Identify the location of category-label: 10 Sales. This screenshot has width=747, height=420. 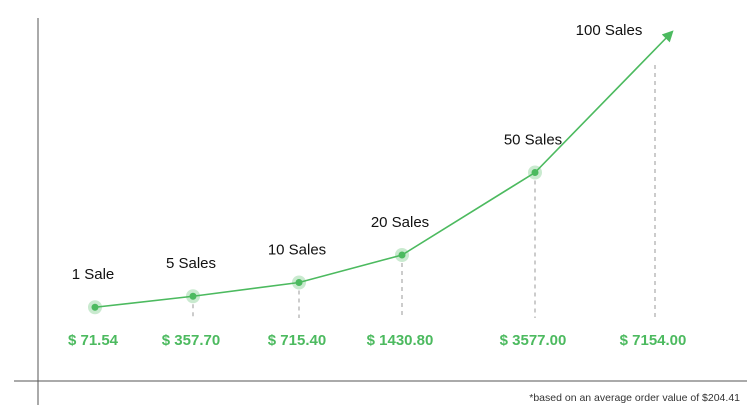
(297, 249).